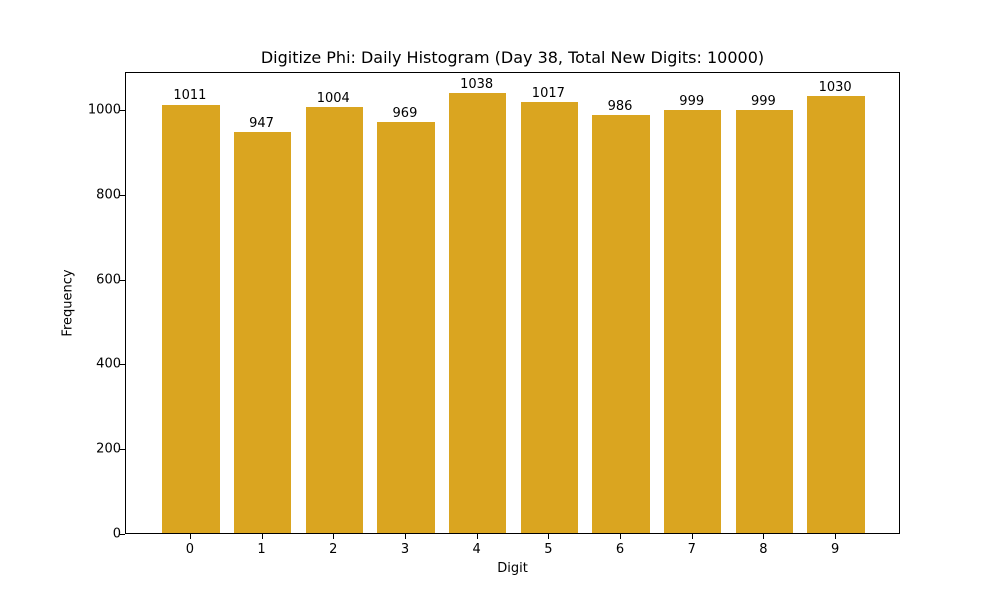  What do you see at coordinates (116, 534) in the screenshot?
I see `y-tick-label: 0` at bounding box center [116, 534].